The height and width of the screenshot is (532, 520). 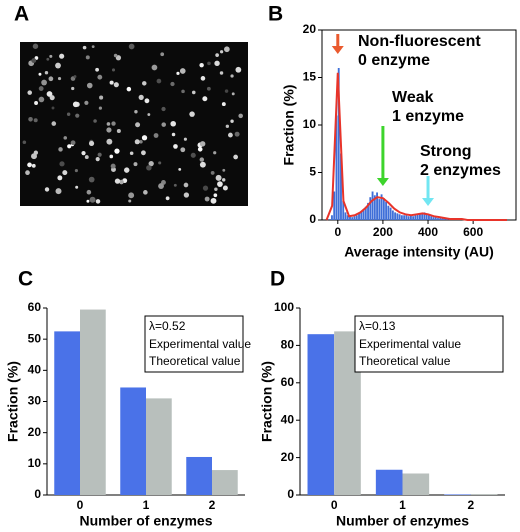 What do you see at coordinates (410, 344) in the screenshot?
I see `legend-entry: Experimental value` at bounding box center [410, 344].